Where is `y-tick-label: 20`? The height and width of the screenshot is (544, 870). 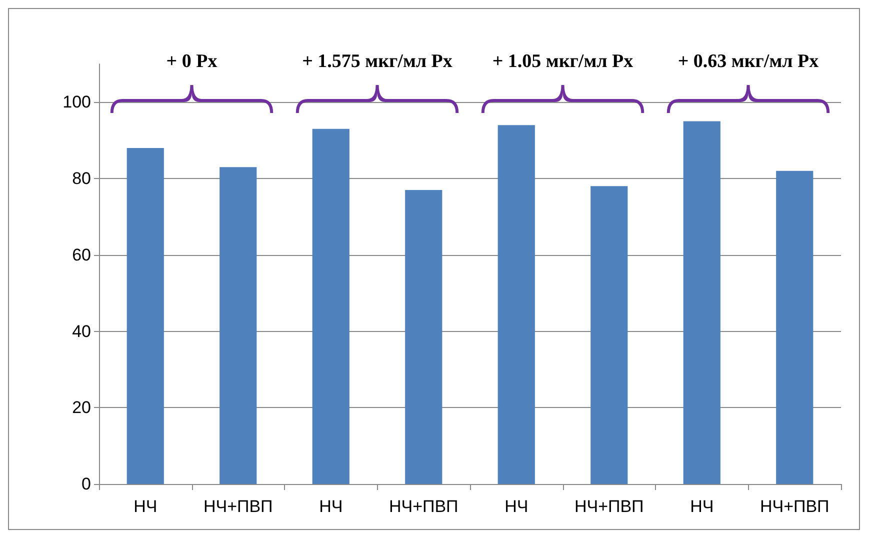 y-tick-label: 20 is located at coordinates (81, 408).